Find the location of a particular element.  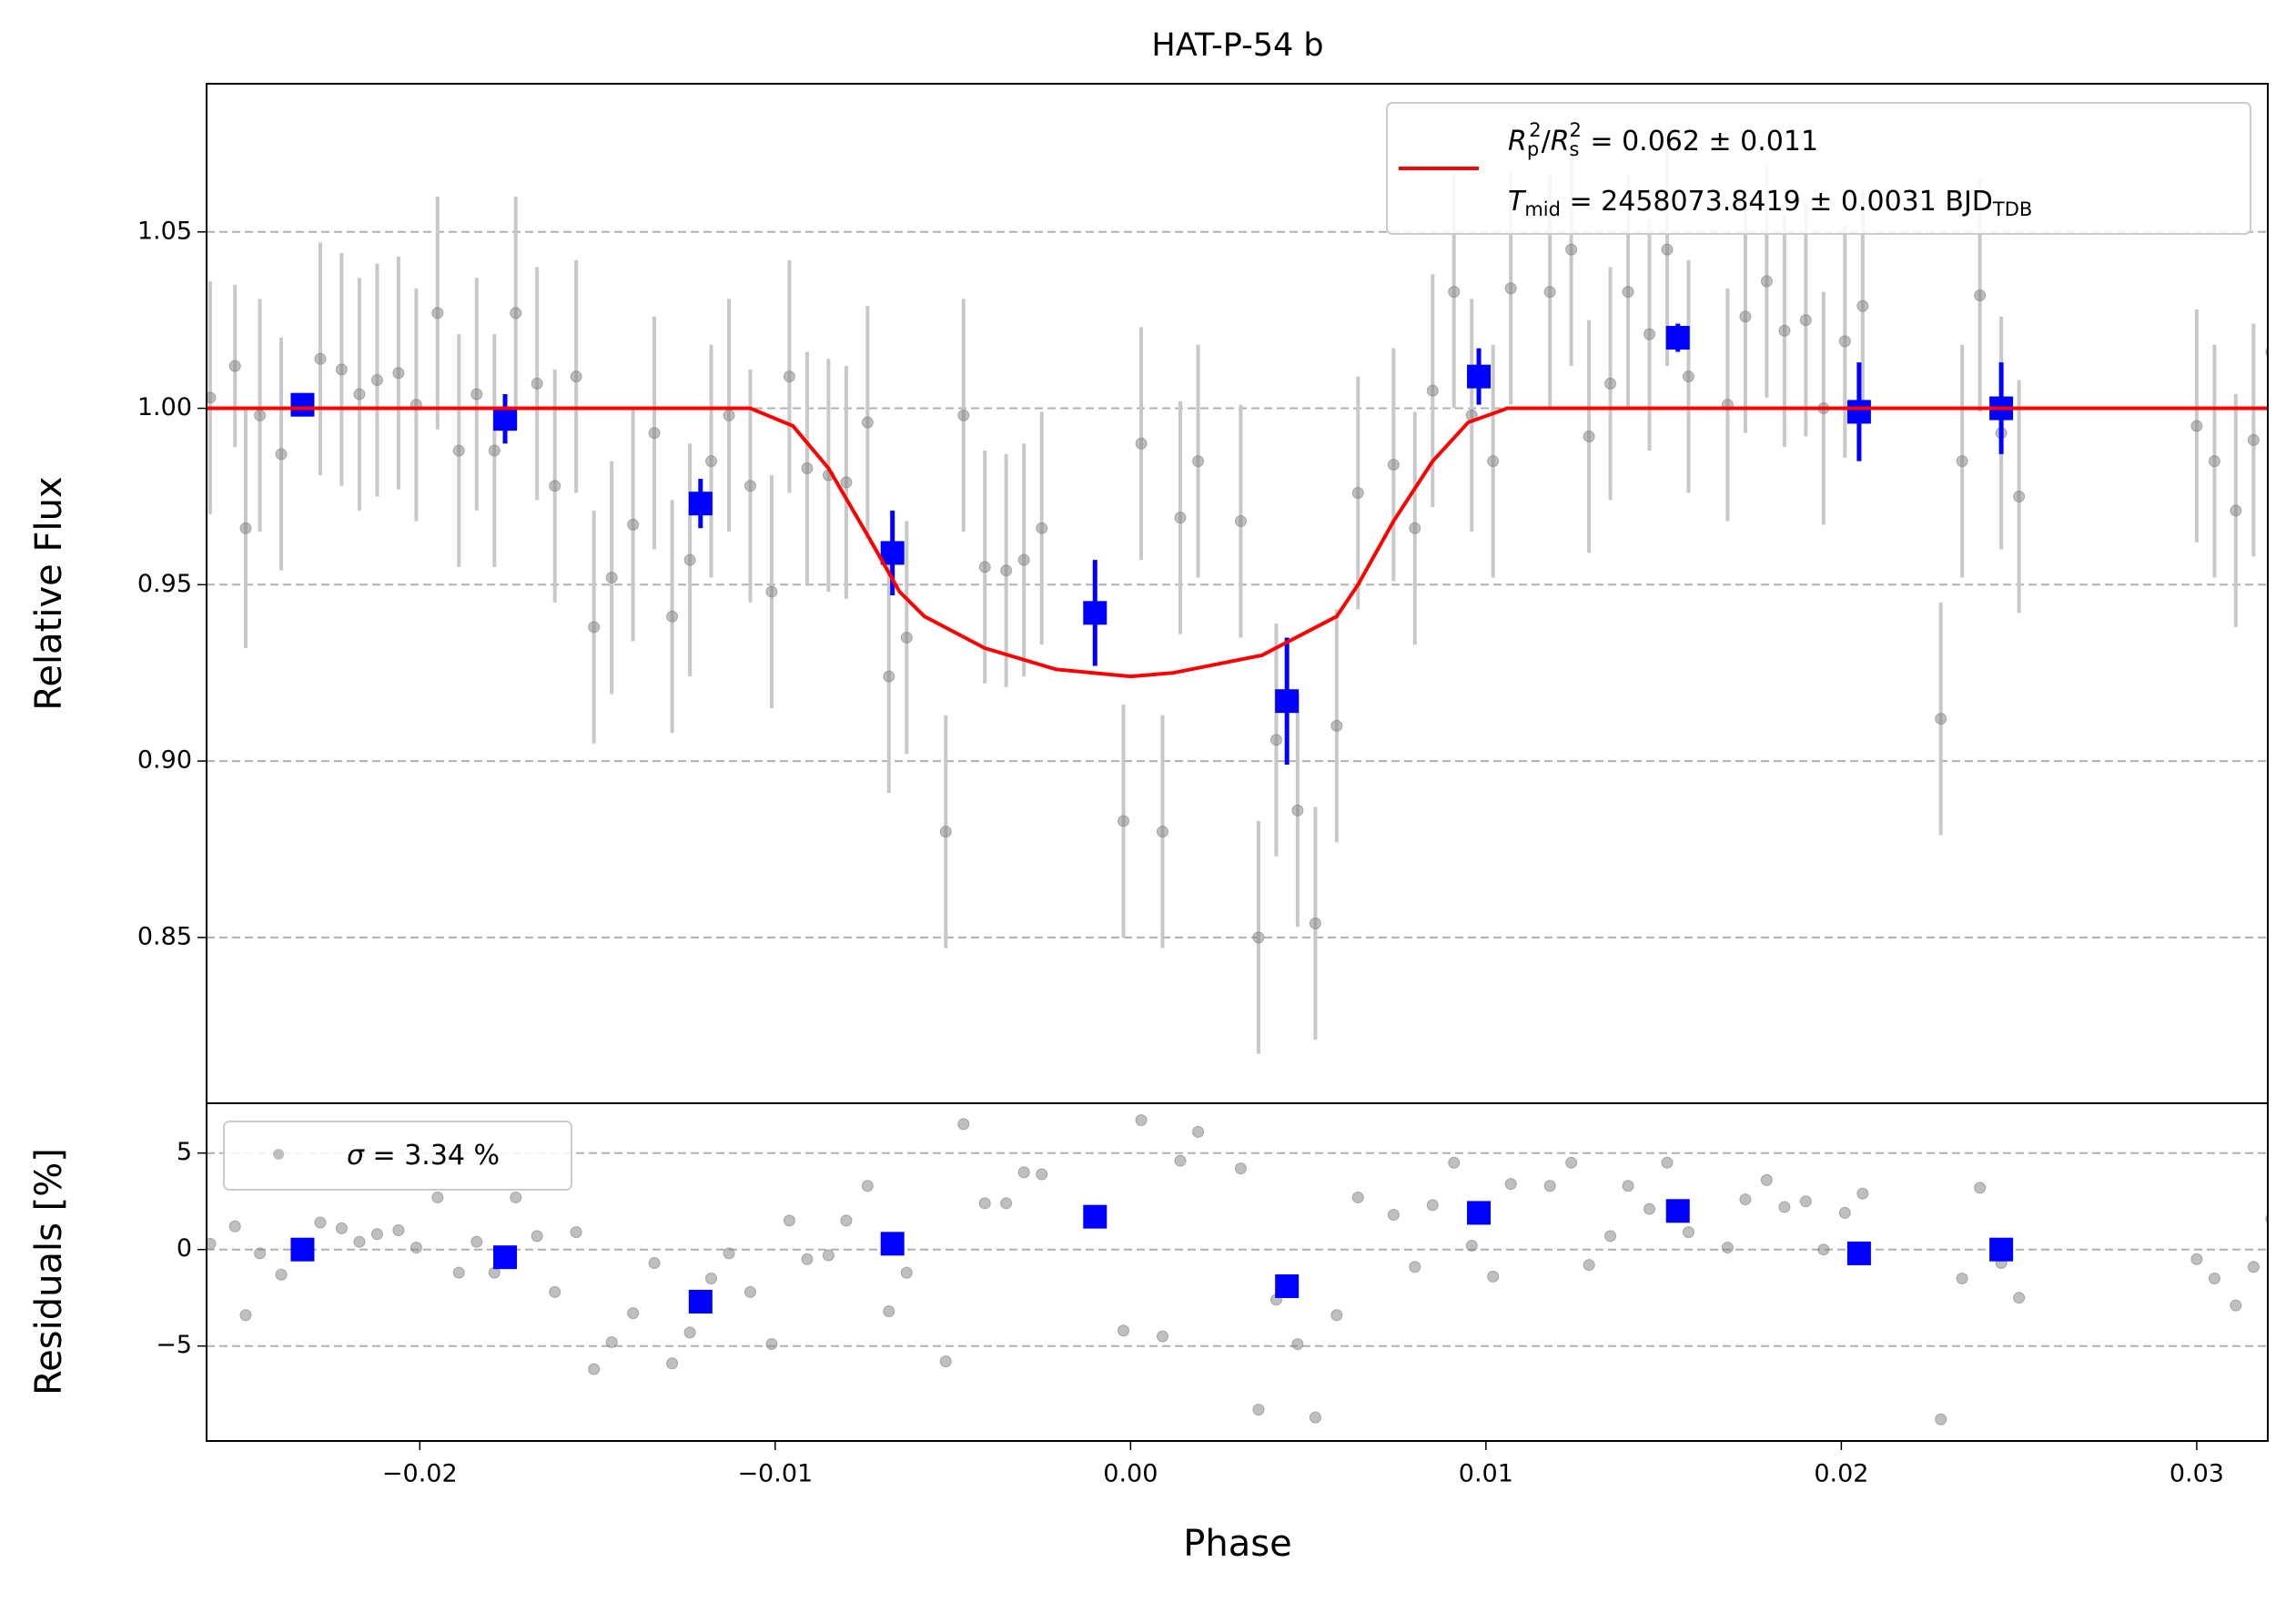

y-tick-label: 0.85 is located at coordinates (164, 936).